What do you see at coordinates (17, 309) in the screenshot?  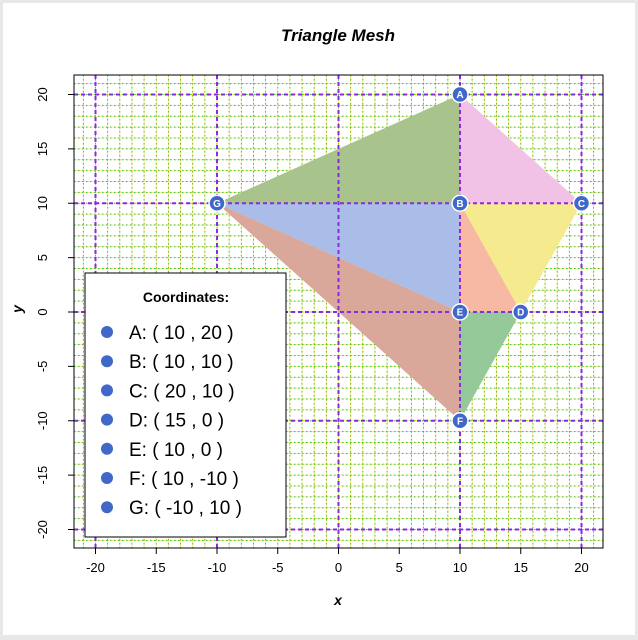 I see `y-axis-label: y` at bounding box center [17, 309].